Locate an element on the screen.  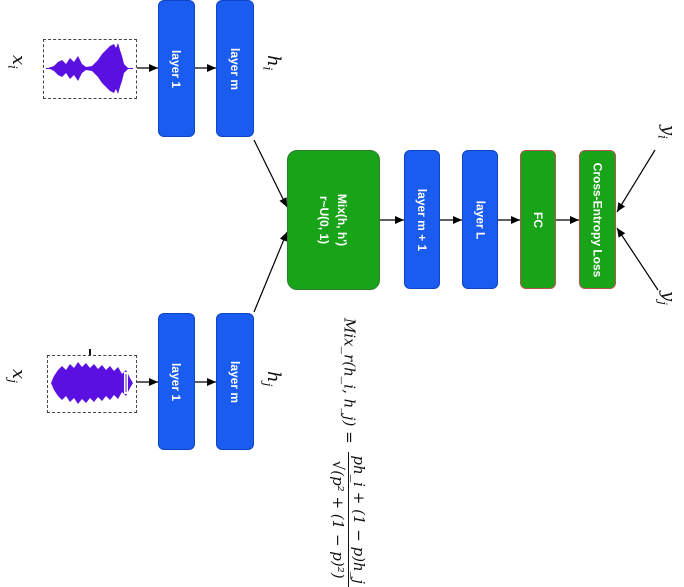
formula-numerator: ph_i + (1 − p)h_j is located at coordinates (358, 519).